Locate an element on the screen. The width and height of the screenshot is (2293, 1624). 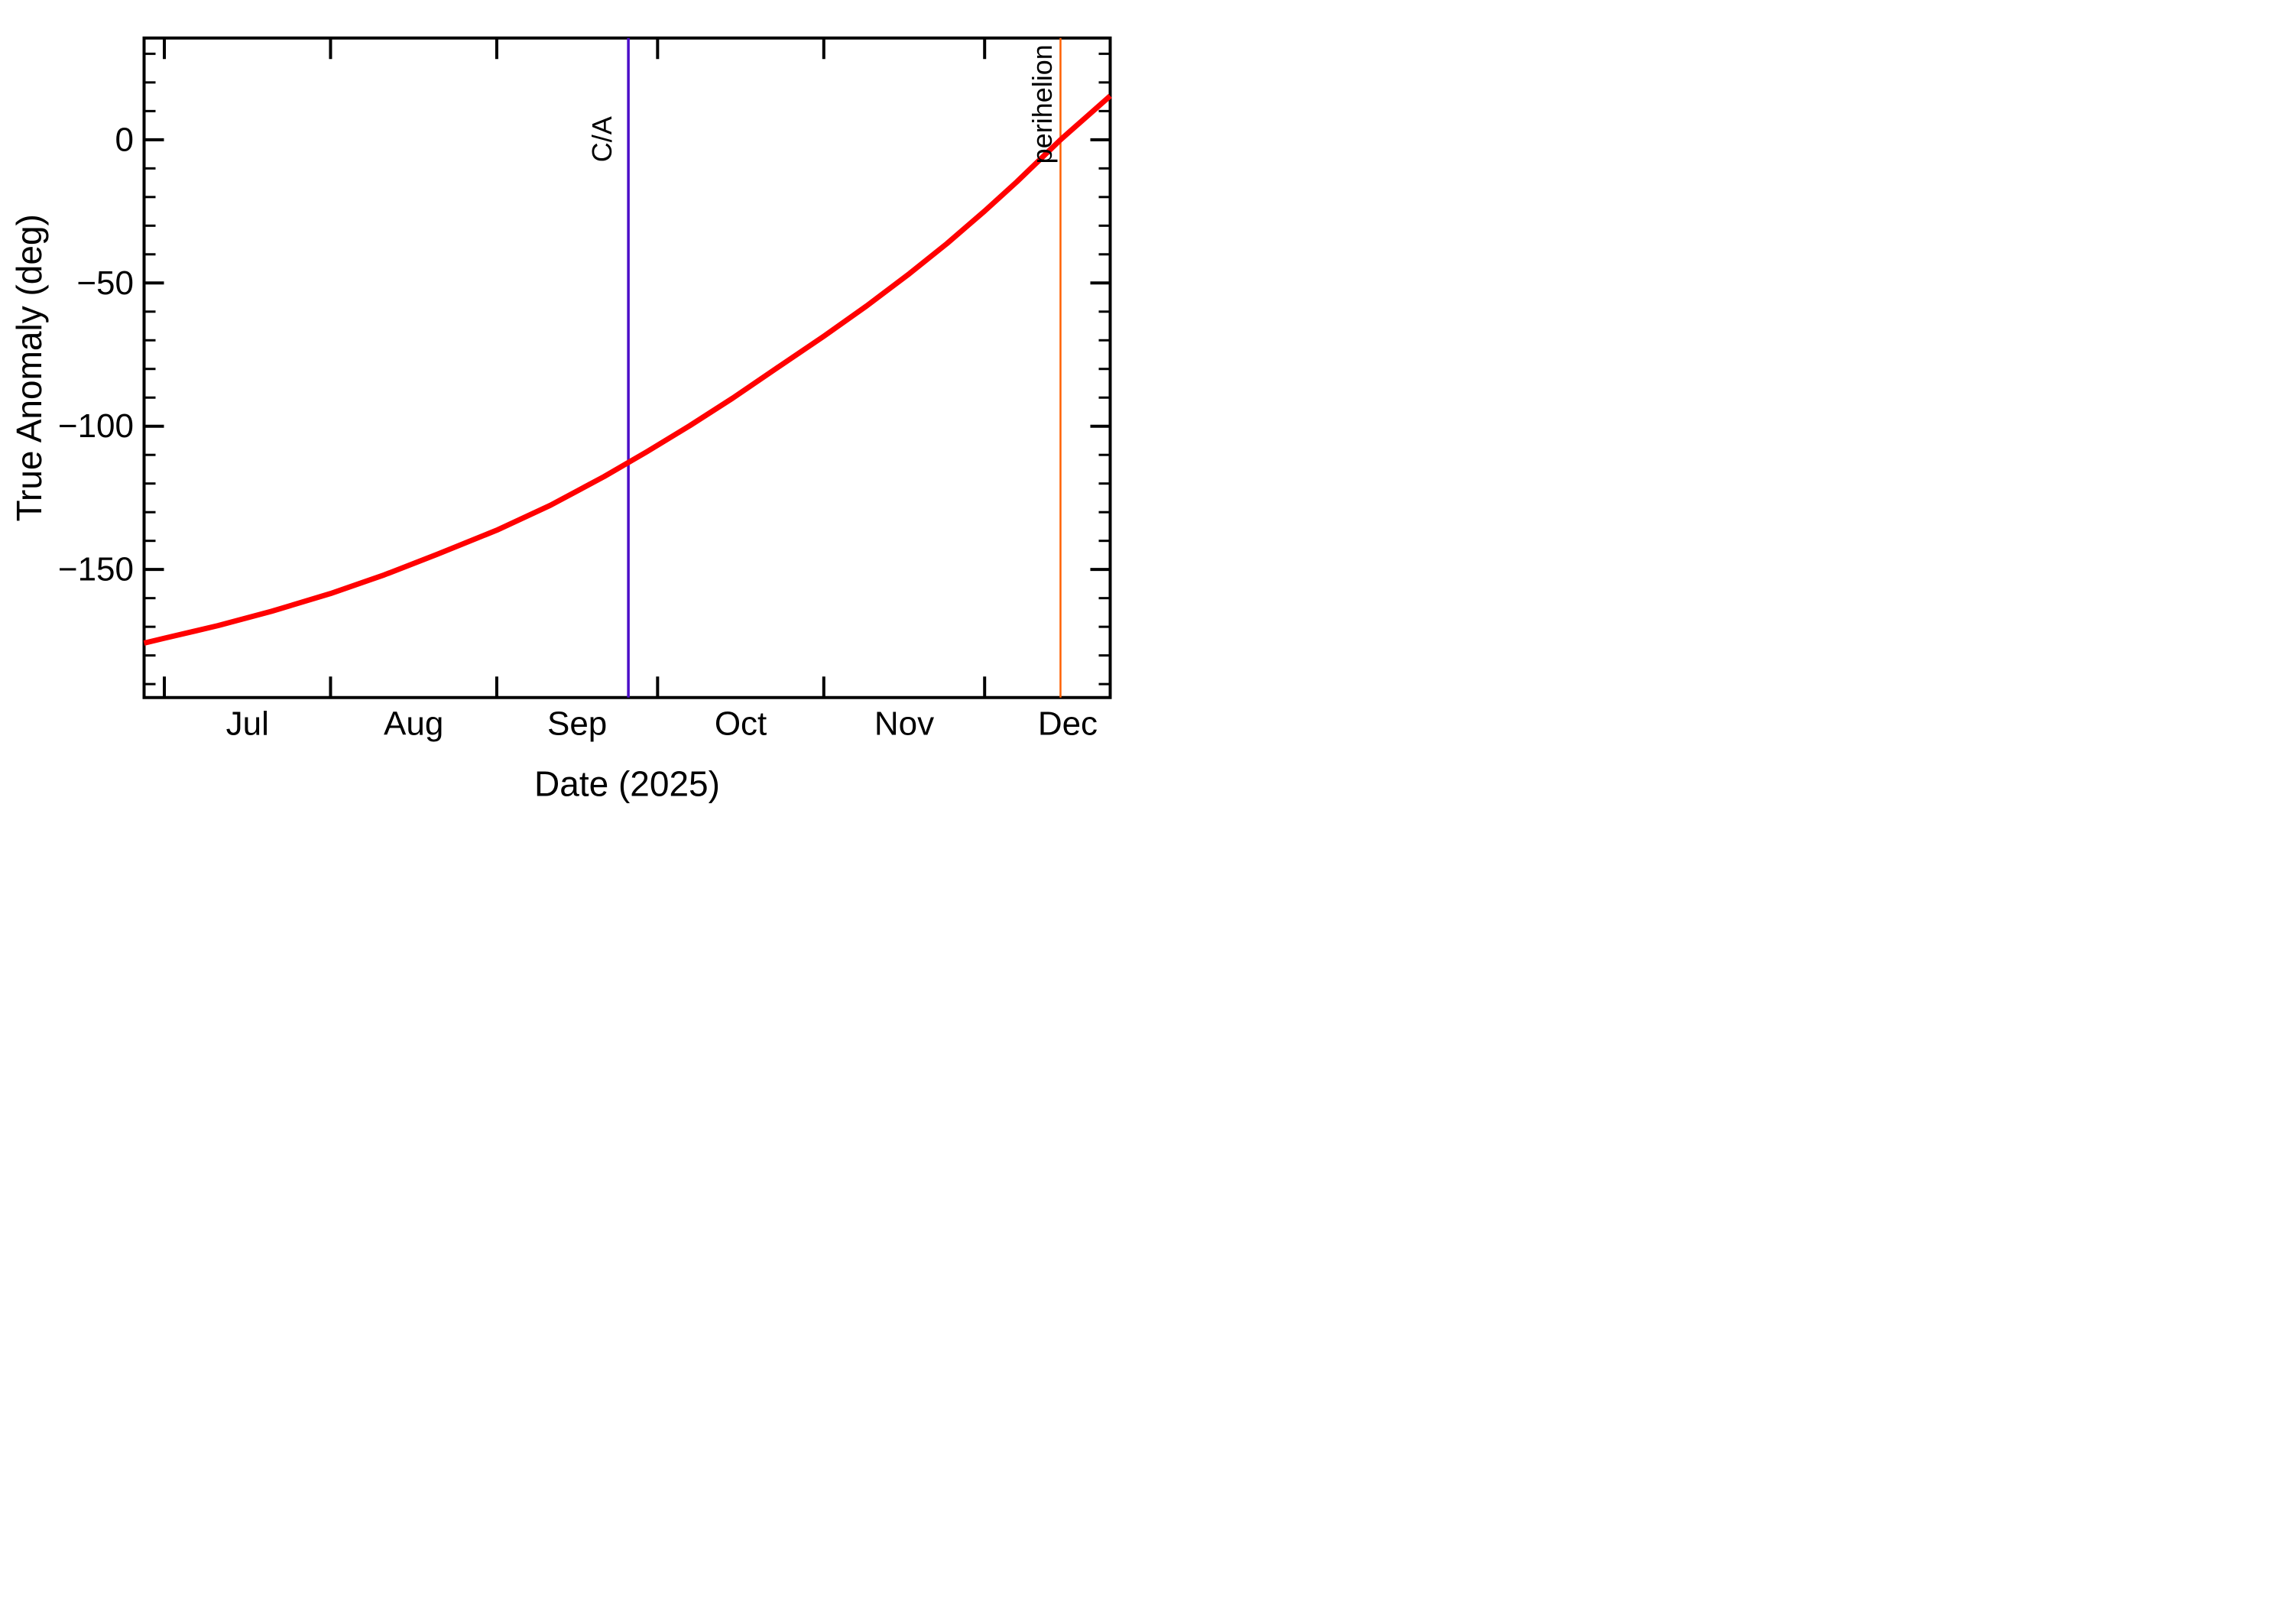
true-anomaly-curve is located at coordinates (628, 369).